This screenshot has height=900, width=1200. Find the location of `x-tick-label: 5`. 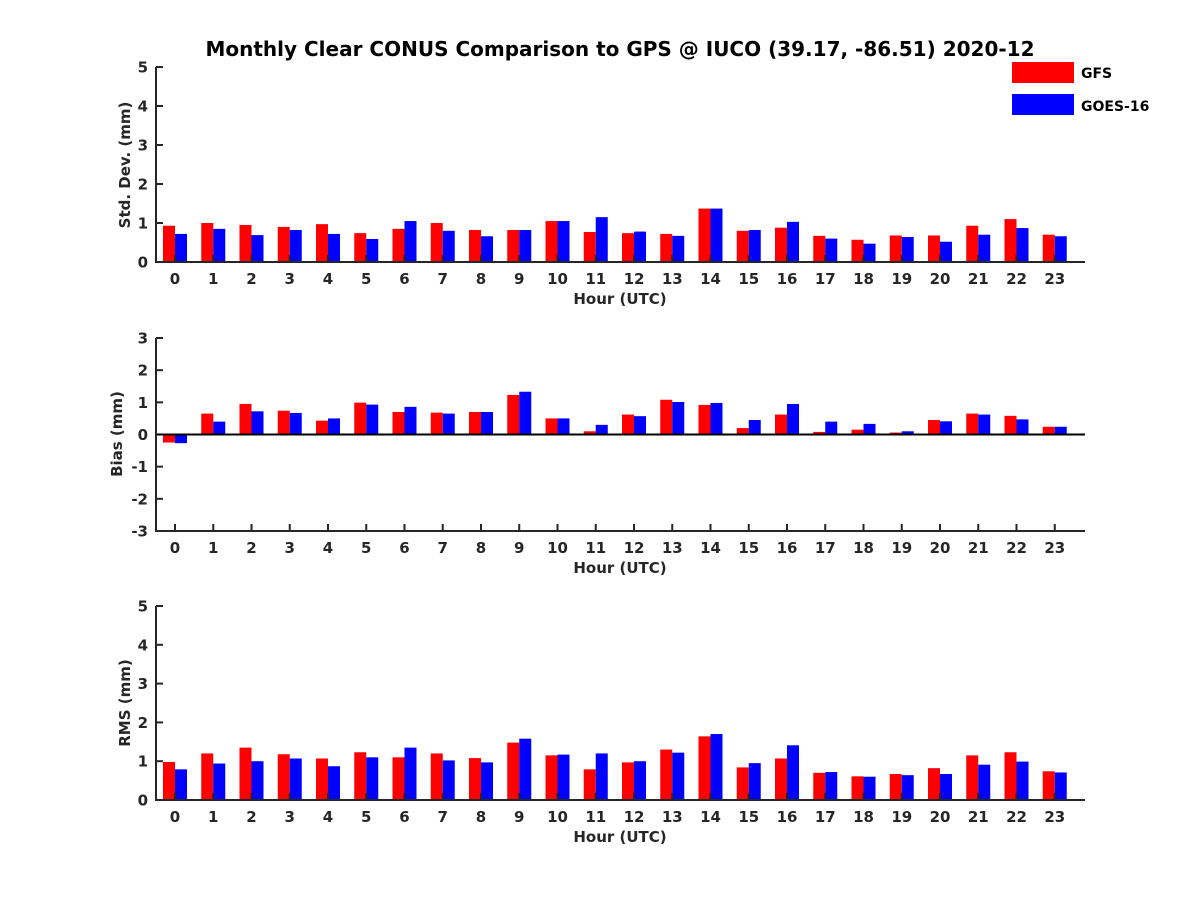

x-tick-label: 5 is located at coordinates (366, 817).